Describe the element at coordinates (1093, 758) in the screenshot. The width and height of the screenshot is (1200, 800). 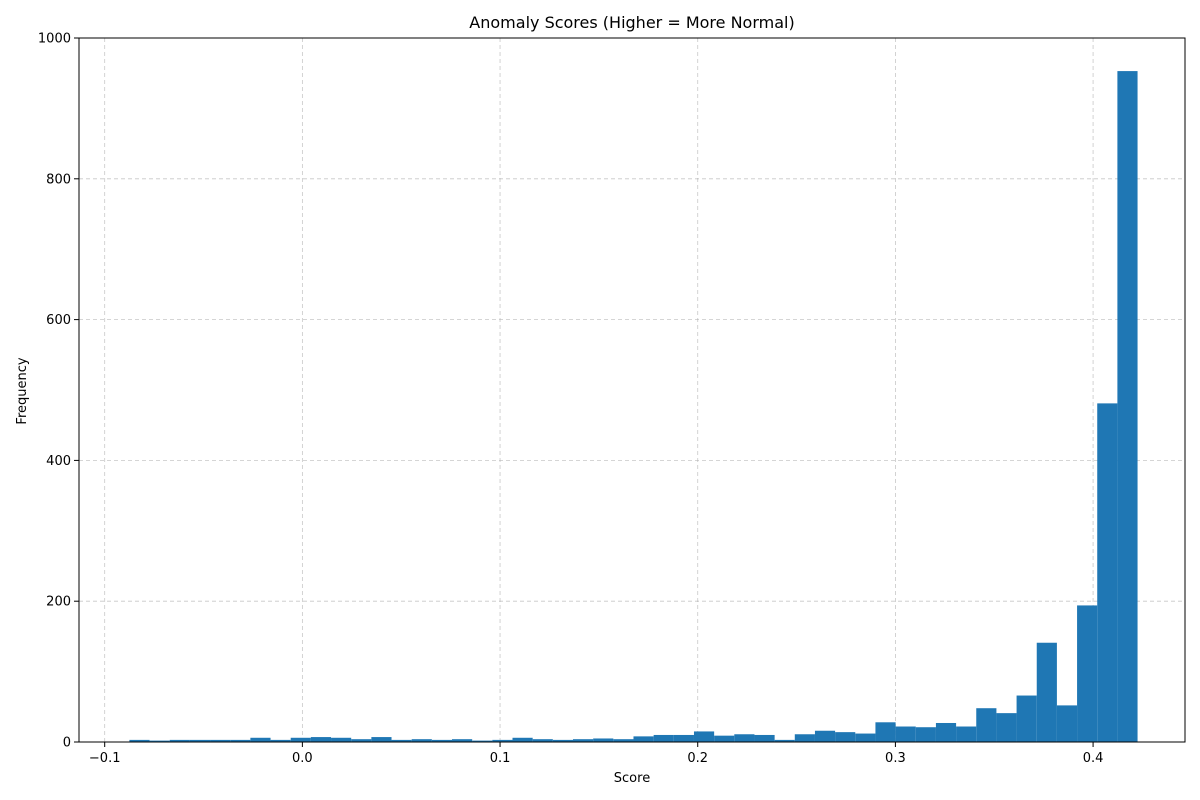
I see `x-tick-label: 0.4` at that location.